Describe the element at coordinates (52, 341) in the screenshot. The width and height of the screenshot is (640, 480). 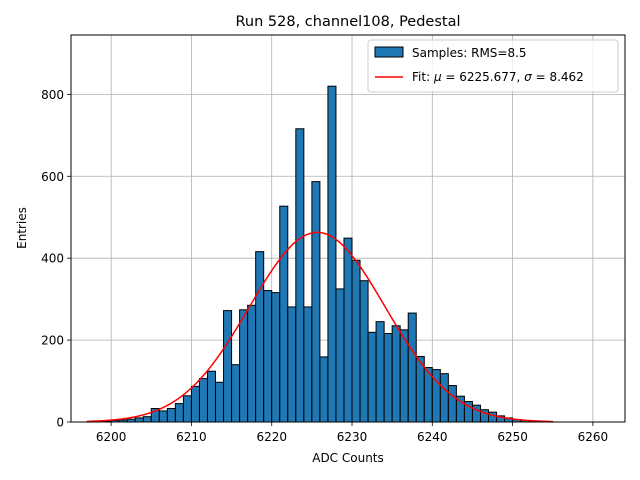
I see `y-tick-label: 200` at that location.